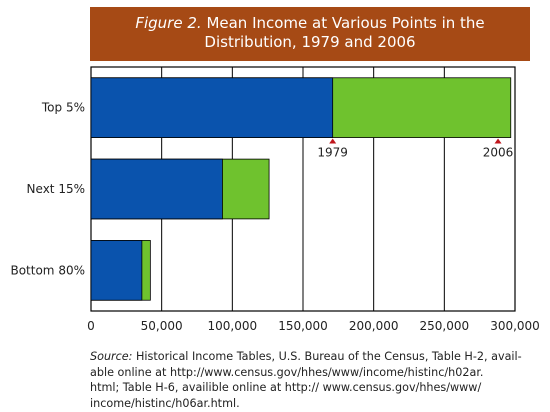  I want to click on category-label: Next 15%, so click(56, 189).